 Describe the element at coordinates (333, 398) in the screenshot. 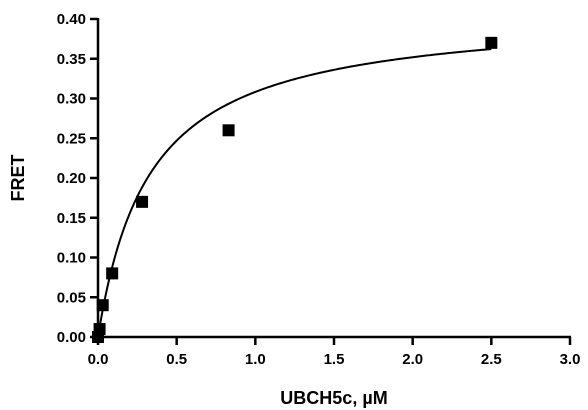

I see `x-axis-label: UBCH5c, µM` at that location.